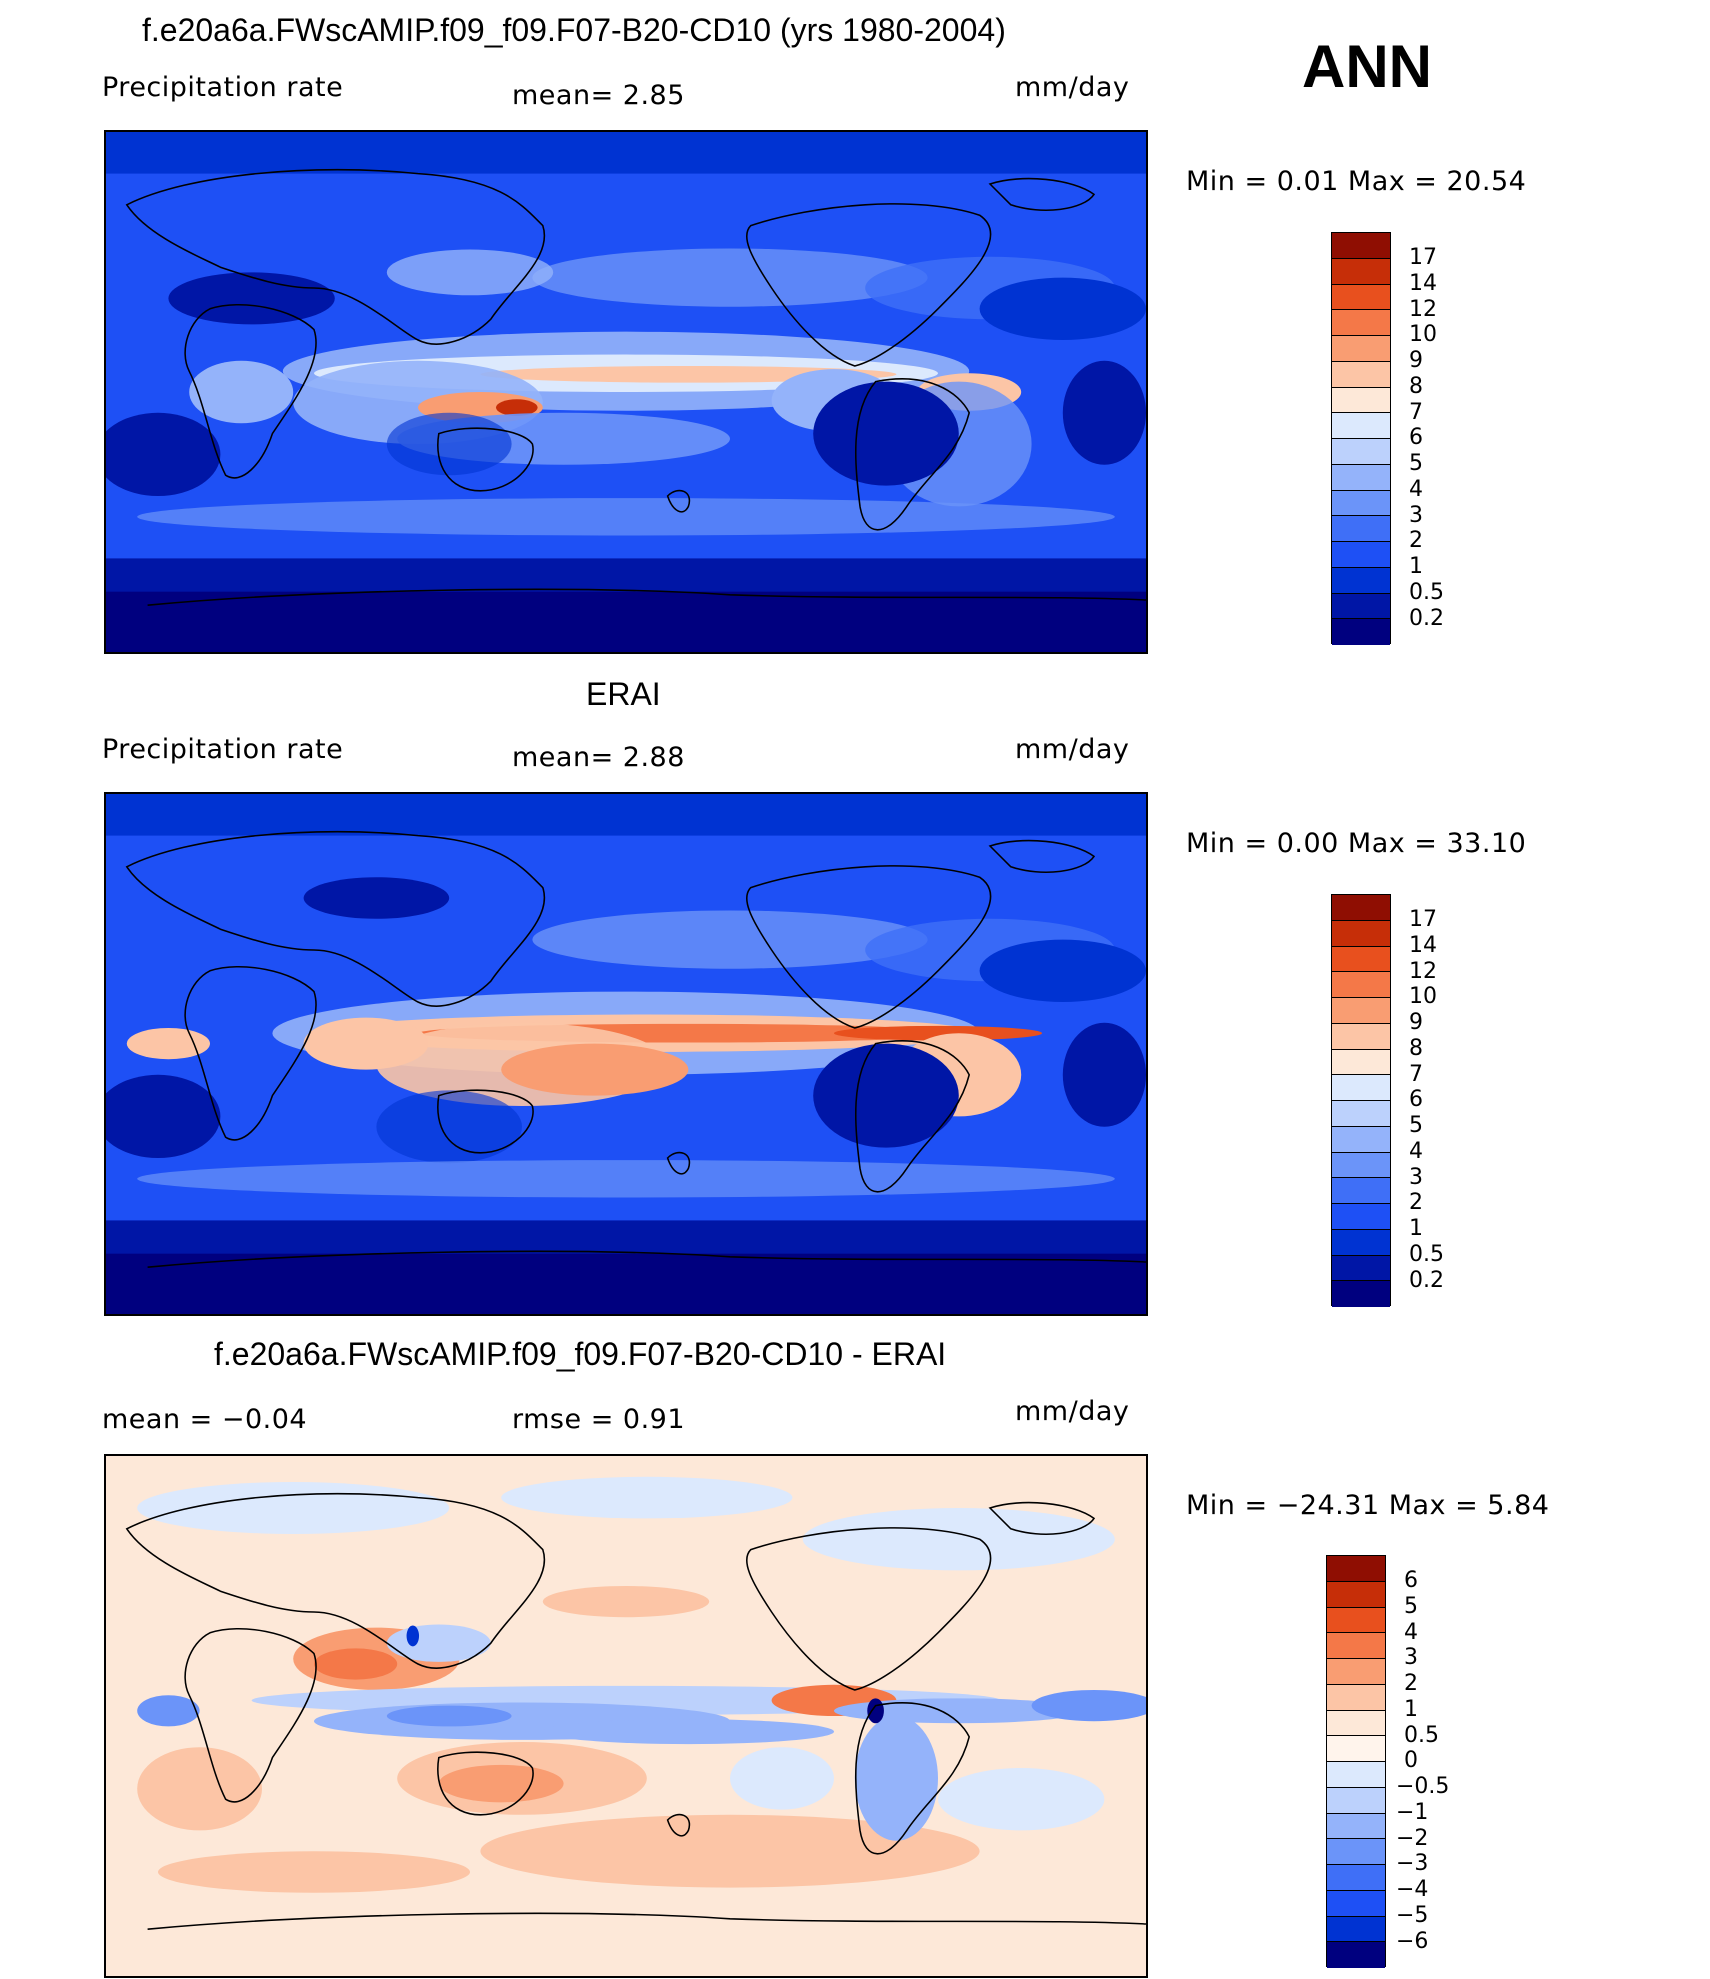 The height and width of the screenshot is (1979, 1710). What do you see at coordinates (1356, 1761) in the screenshot?
I see `panel3-colorbar-swatches` at bounding box center [1356, 1761].